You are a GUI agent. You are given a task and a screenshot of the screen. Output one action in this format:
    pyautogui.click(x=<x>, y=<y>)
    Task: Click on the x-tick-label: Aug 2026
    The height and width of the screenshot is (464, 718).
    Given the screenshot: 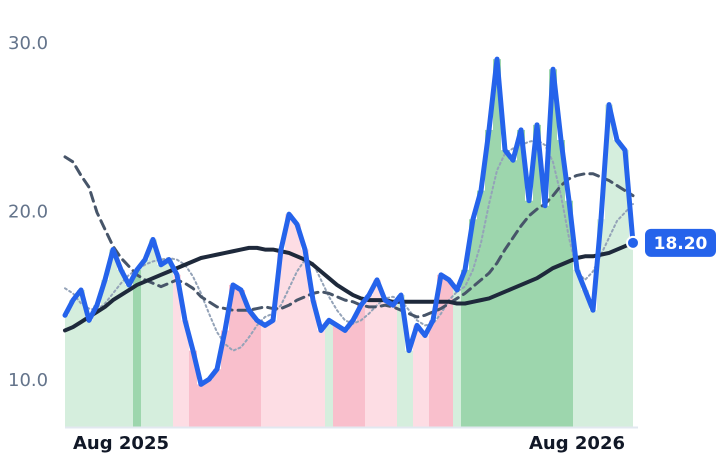 What is the action you would take?
    pyautogui.click(x=577, y=443)
    